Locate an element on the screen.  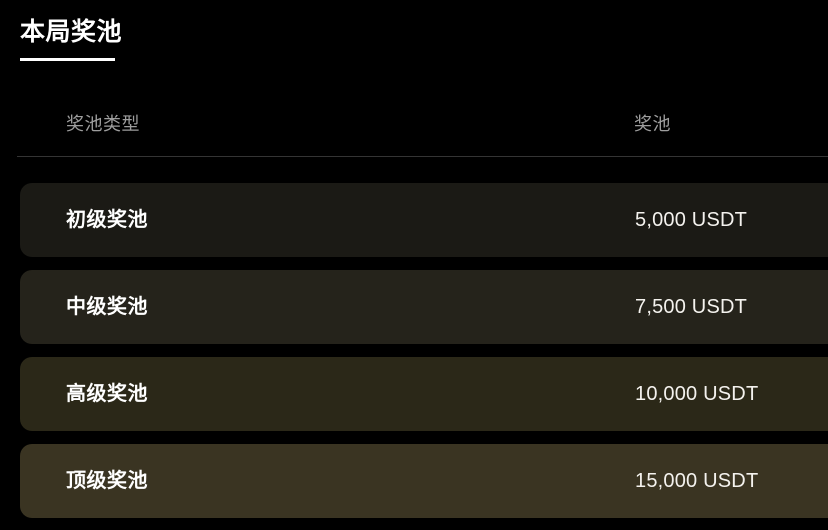
pool-amount-value: 10,000 USDT is located at coordinates (697, 394).